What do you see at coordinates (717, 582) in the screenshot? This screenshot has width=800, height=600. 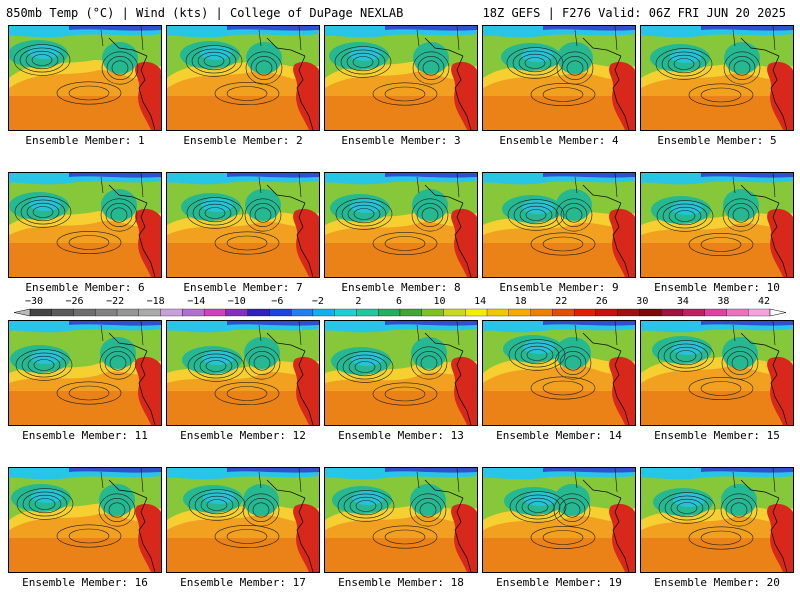 I see `ensemble-member-label: Ensemble Member: 20` at bounding box center [717, 582].